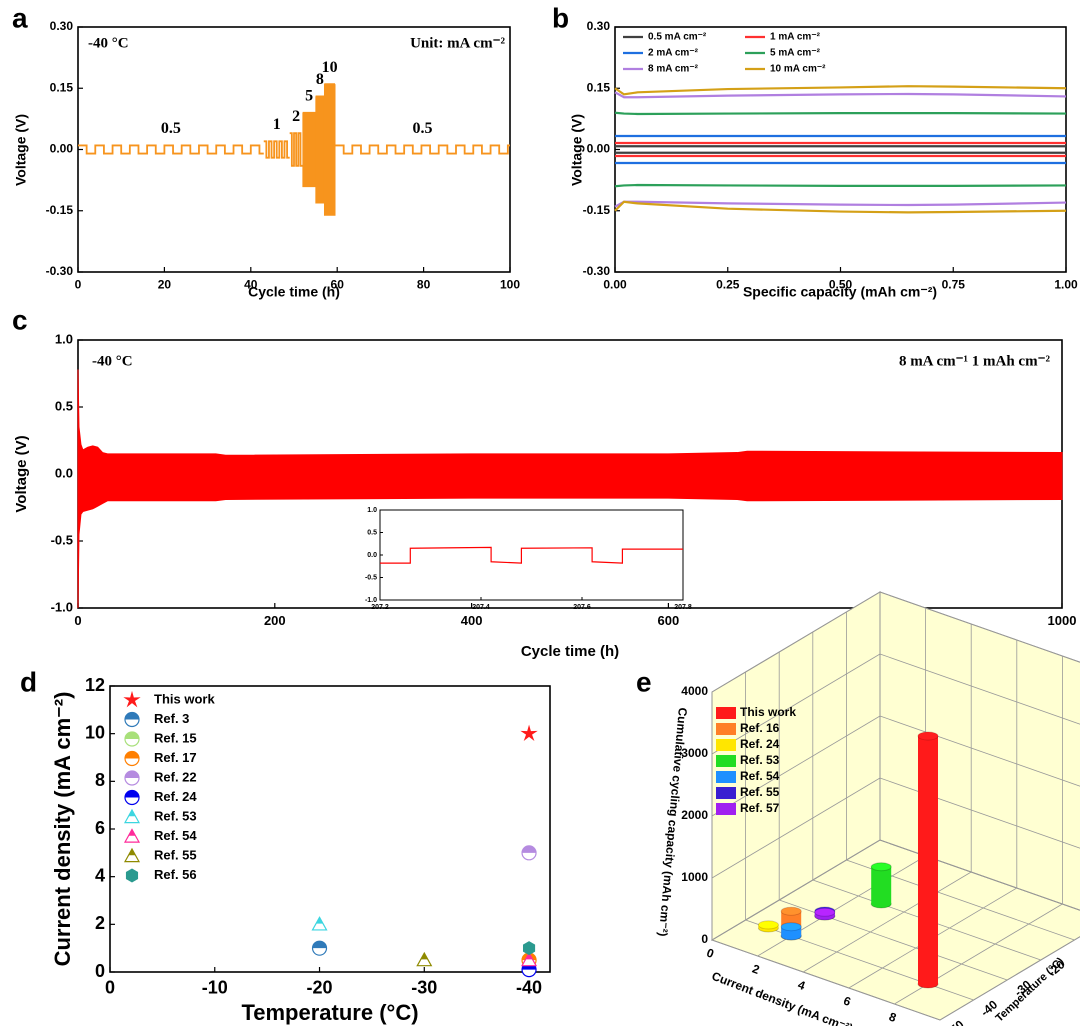 The width and height of the screenshot is (1080, 1026). Describe the element at coordinates (175, 874) in the screenshot. I see `legend-label: Ref. 56` at that location.